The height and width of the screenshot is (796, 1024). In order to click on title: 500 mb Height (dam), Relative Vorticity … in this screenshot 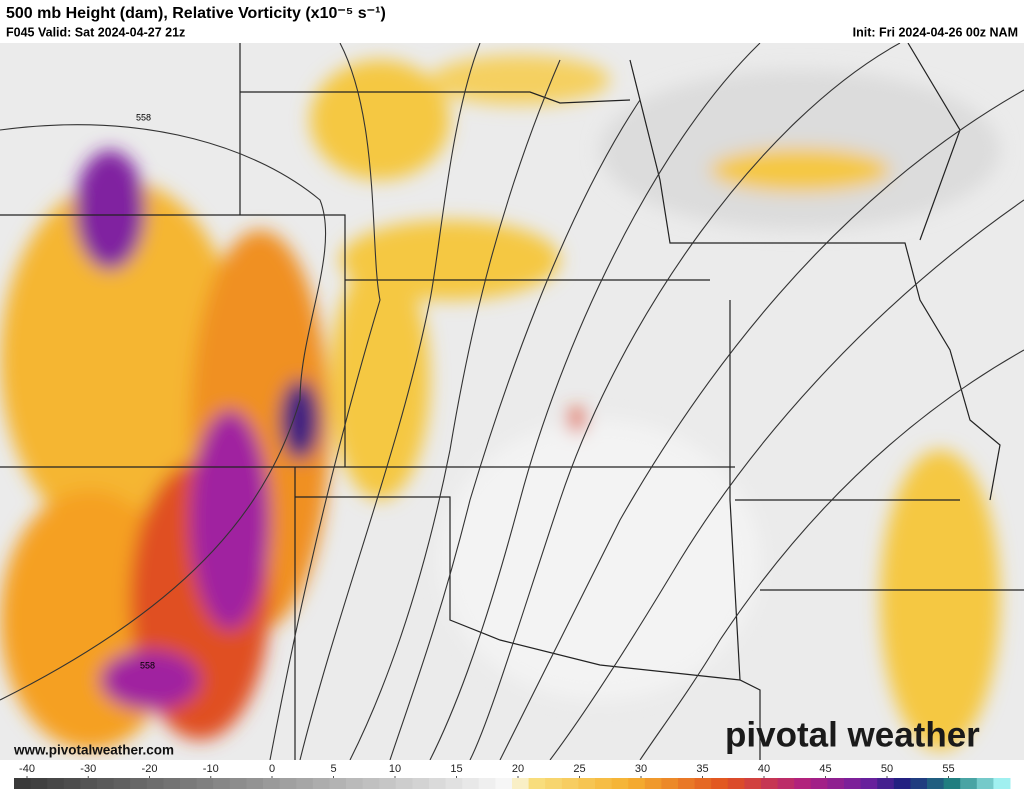, I will do `click(196, 13)`.